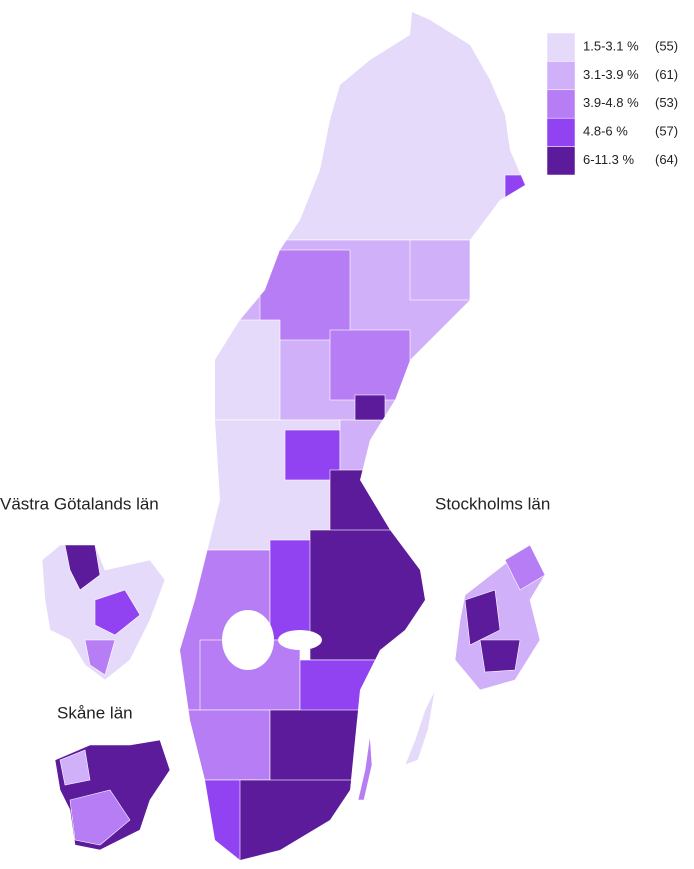  I want to click on inset-title: Skåne län, so click(95, 712).